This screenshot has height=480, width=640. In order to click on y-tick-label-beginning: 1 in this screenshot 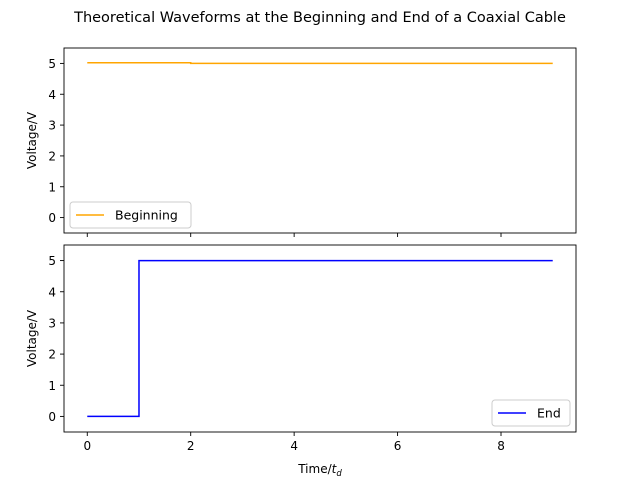, I will do `click(52, 187)`.